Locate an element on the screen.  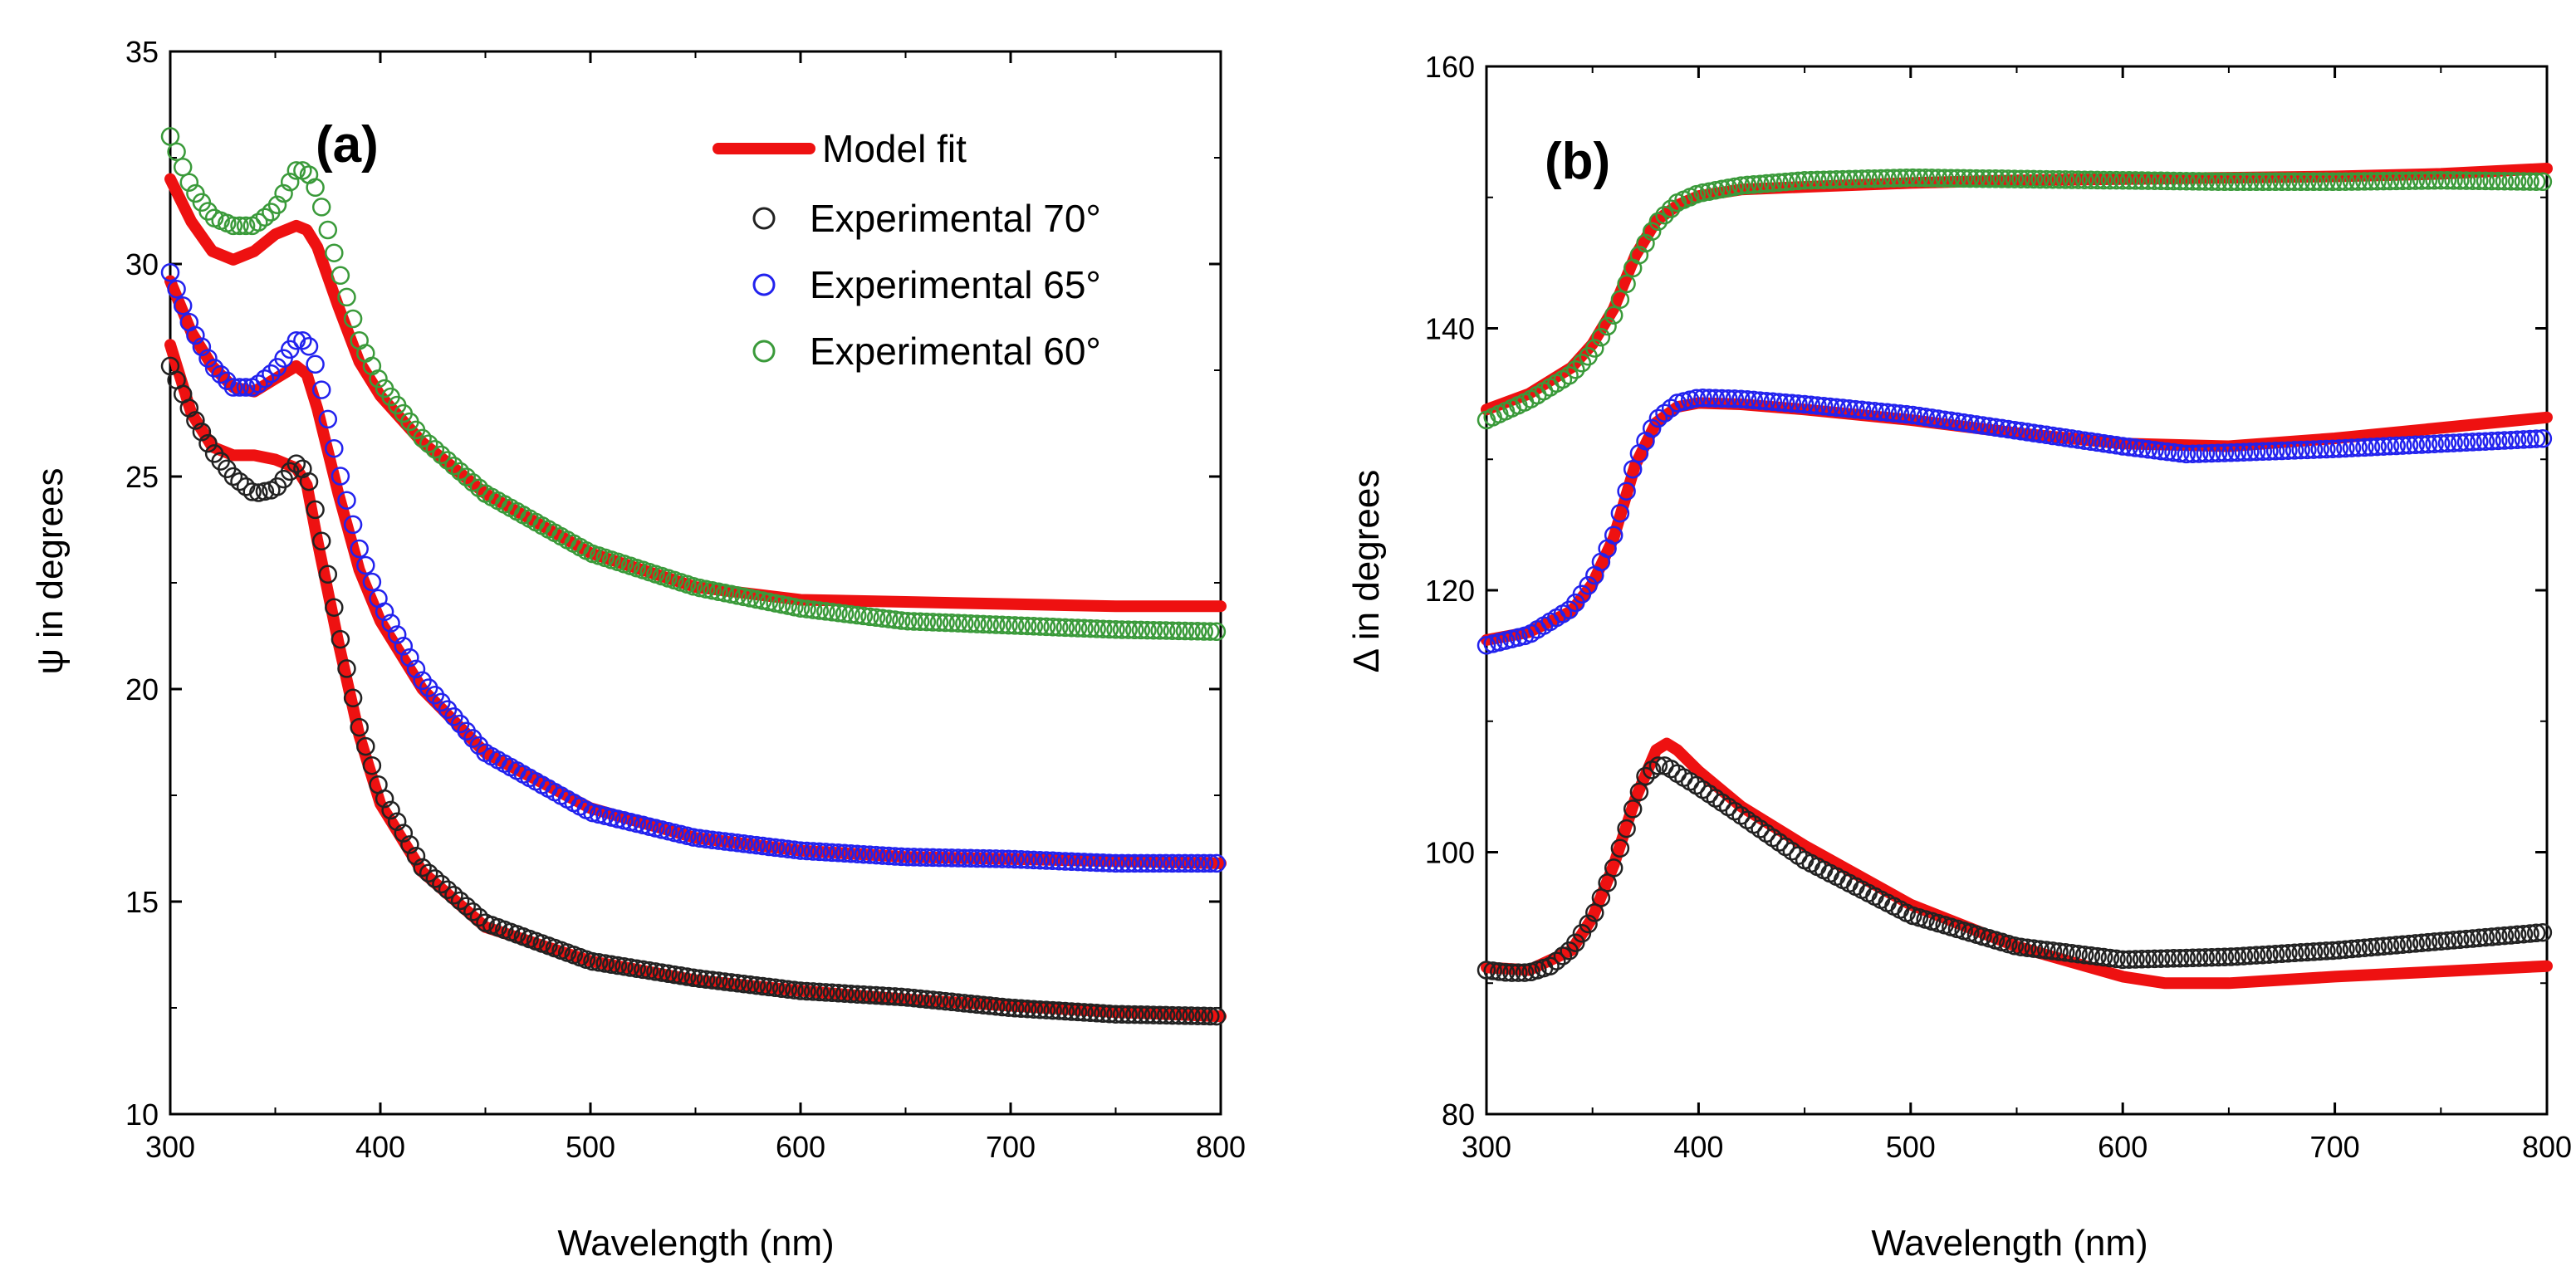
legend-label-exp65: Experimental 65° is located at coordinates (956, 284).